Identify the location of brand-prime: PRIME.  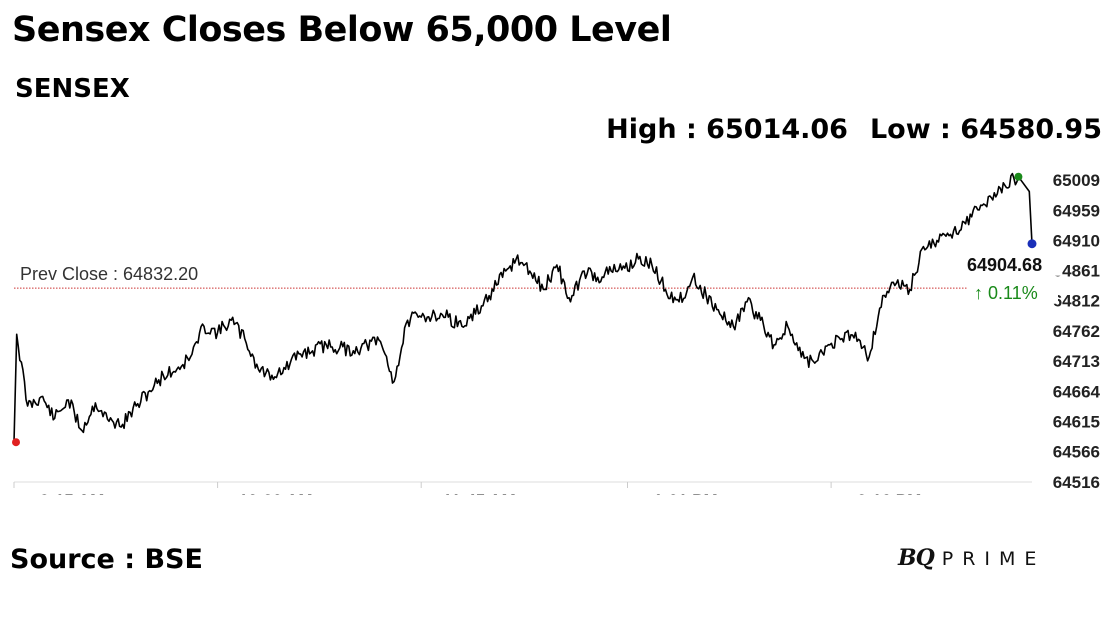
(993, 559).